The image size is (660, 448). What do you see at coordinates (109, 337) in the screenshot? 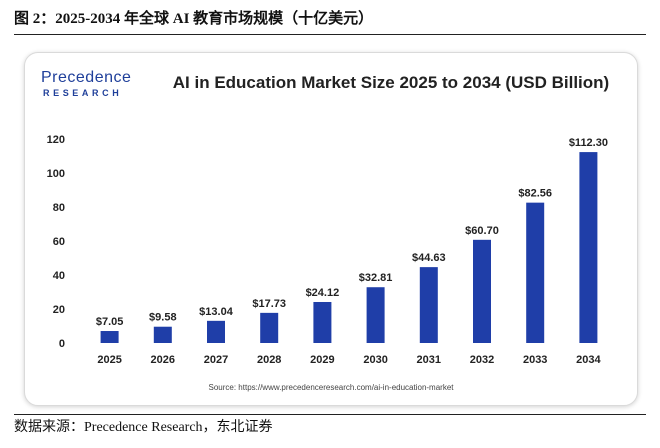
I see `bar-2025` at bounding box center [109, 337].